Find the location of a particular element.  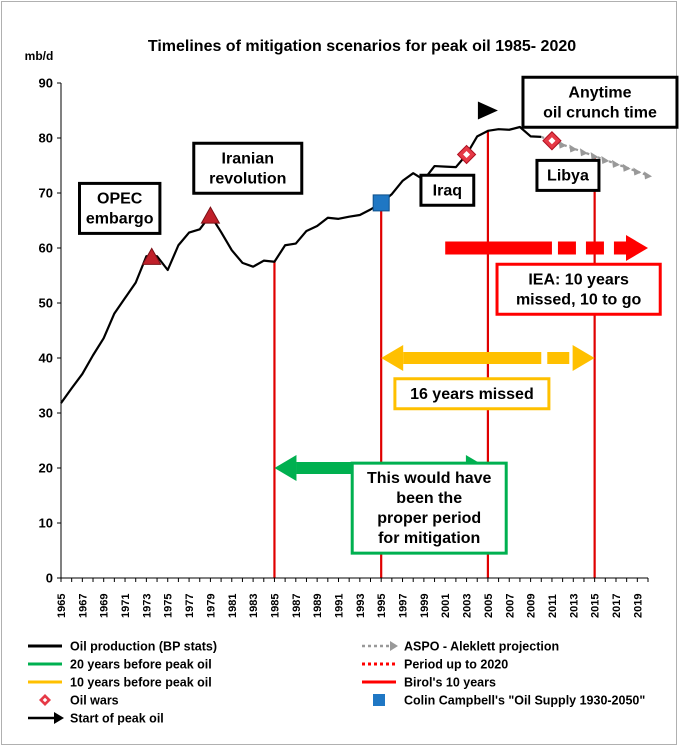

x-tick-label: 2001 is located at coordinates (446, 606).